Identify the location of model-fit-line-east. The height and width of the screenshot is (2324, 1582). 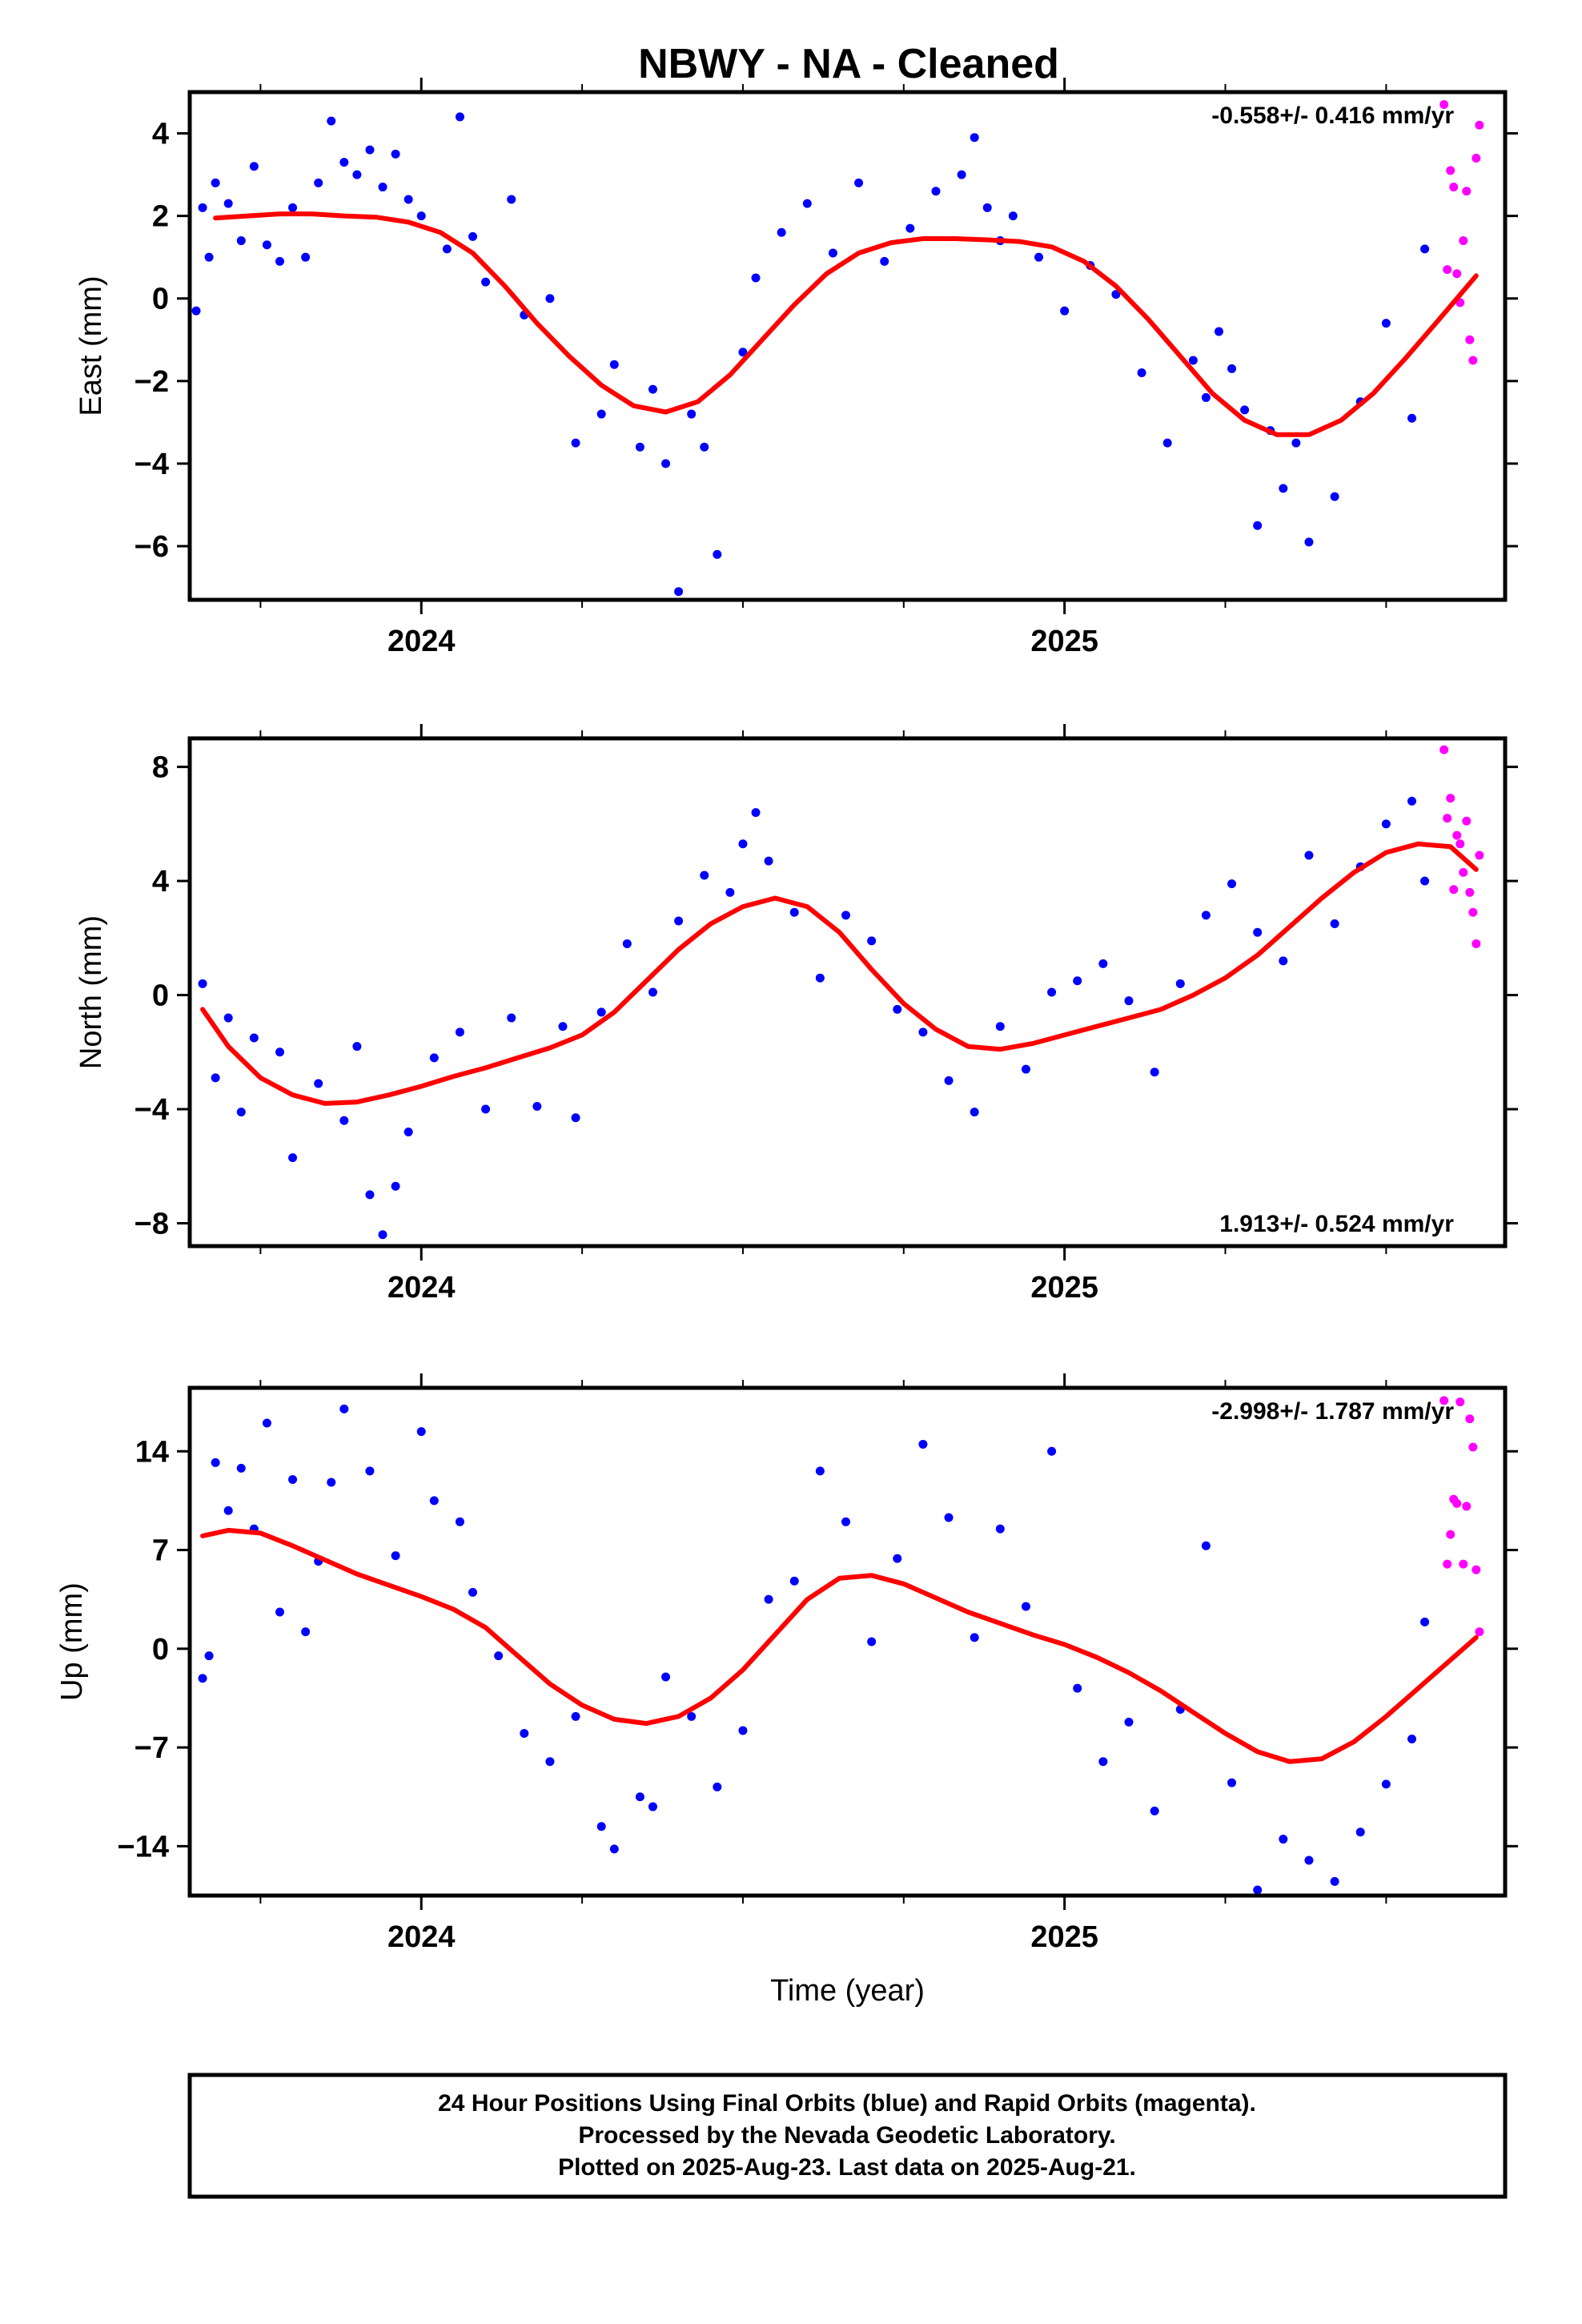
(846, 324).